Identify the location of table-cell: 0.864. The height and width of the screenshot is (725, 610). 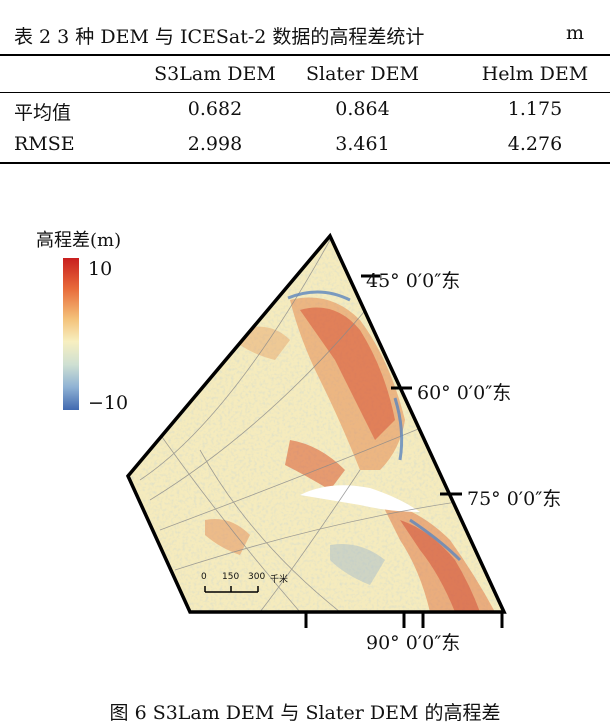
(362, 109).